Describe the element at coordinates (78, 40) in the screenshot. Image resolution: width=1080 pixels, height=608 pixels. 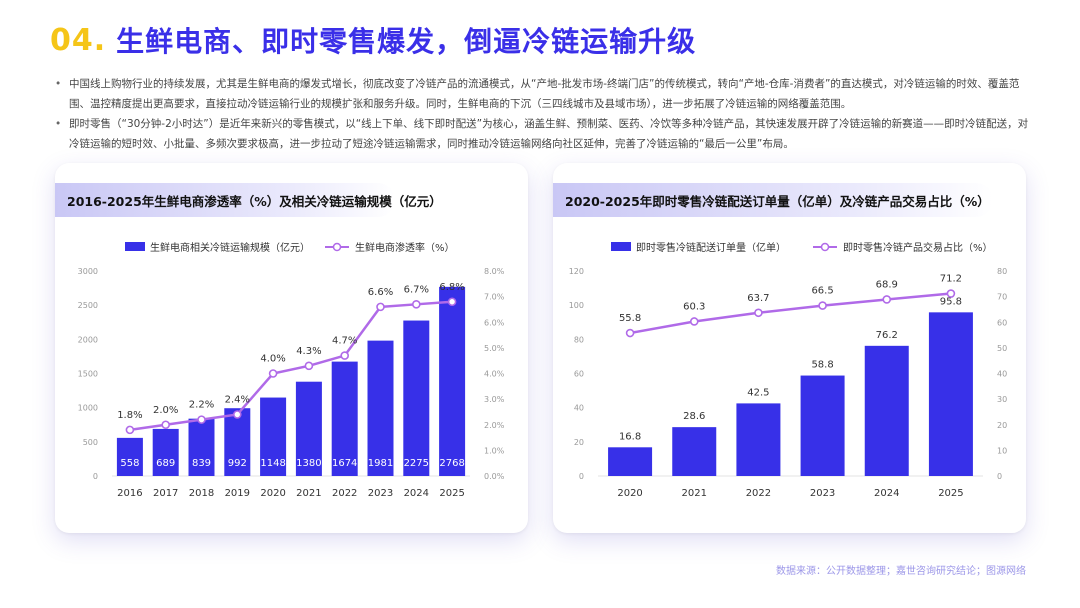
I see `section-number: 04.` at that location.